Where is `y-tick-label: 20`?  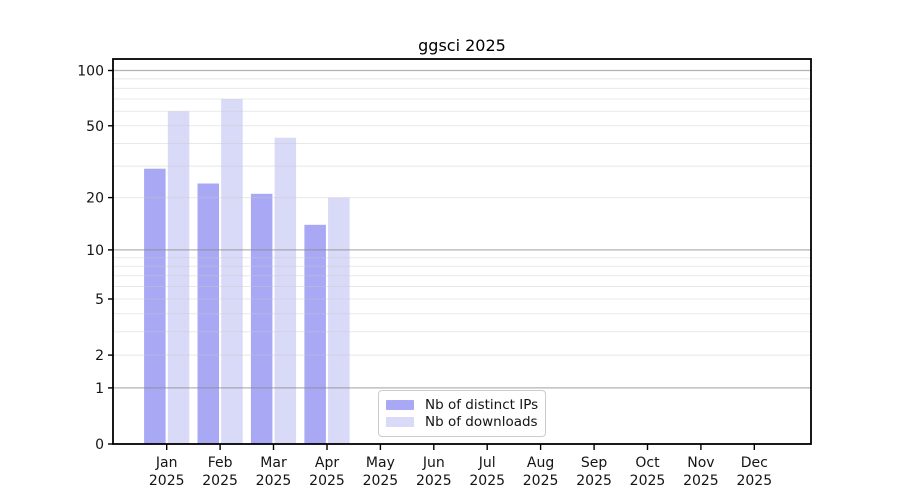
y-tick-label: 20 is located at coordinates (95, 199).